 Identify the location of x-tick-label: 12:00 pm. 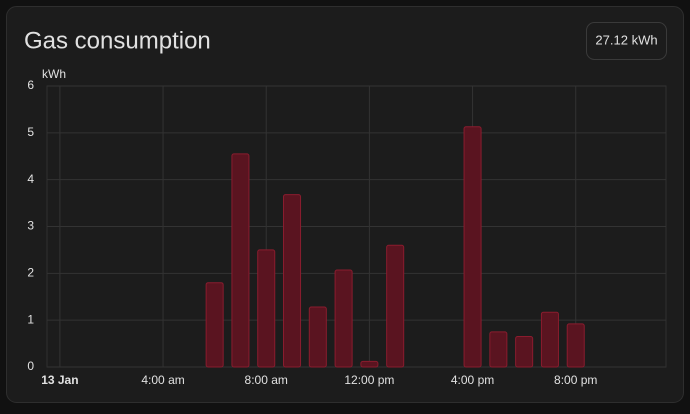
(369, 380).